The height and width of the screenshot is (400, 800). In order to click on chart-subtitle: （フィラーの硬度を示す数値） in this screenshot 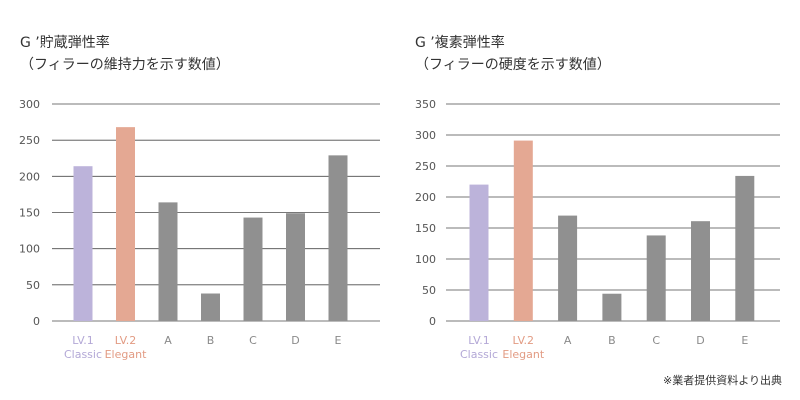, I will do `click(513, 65)`.